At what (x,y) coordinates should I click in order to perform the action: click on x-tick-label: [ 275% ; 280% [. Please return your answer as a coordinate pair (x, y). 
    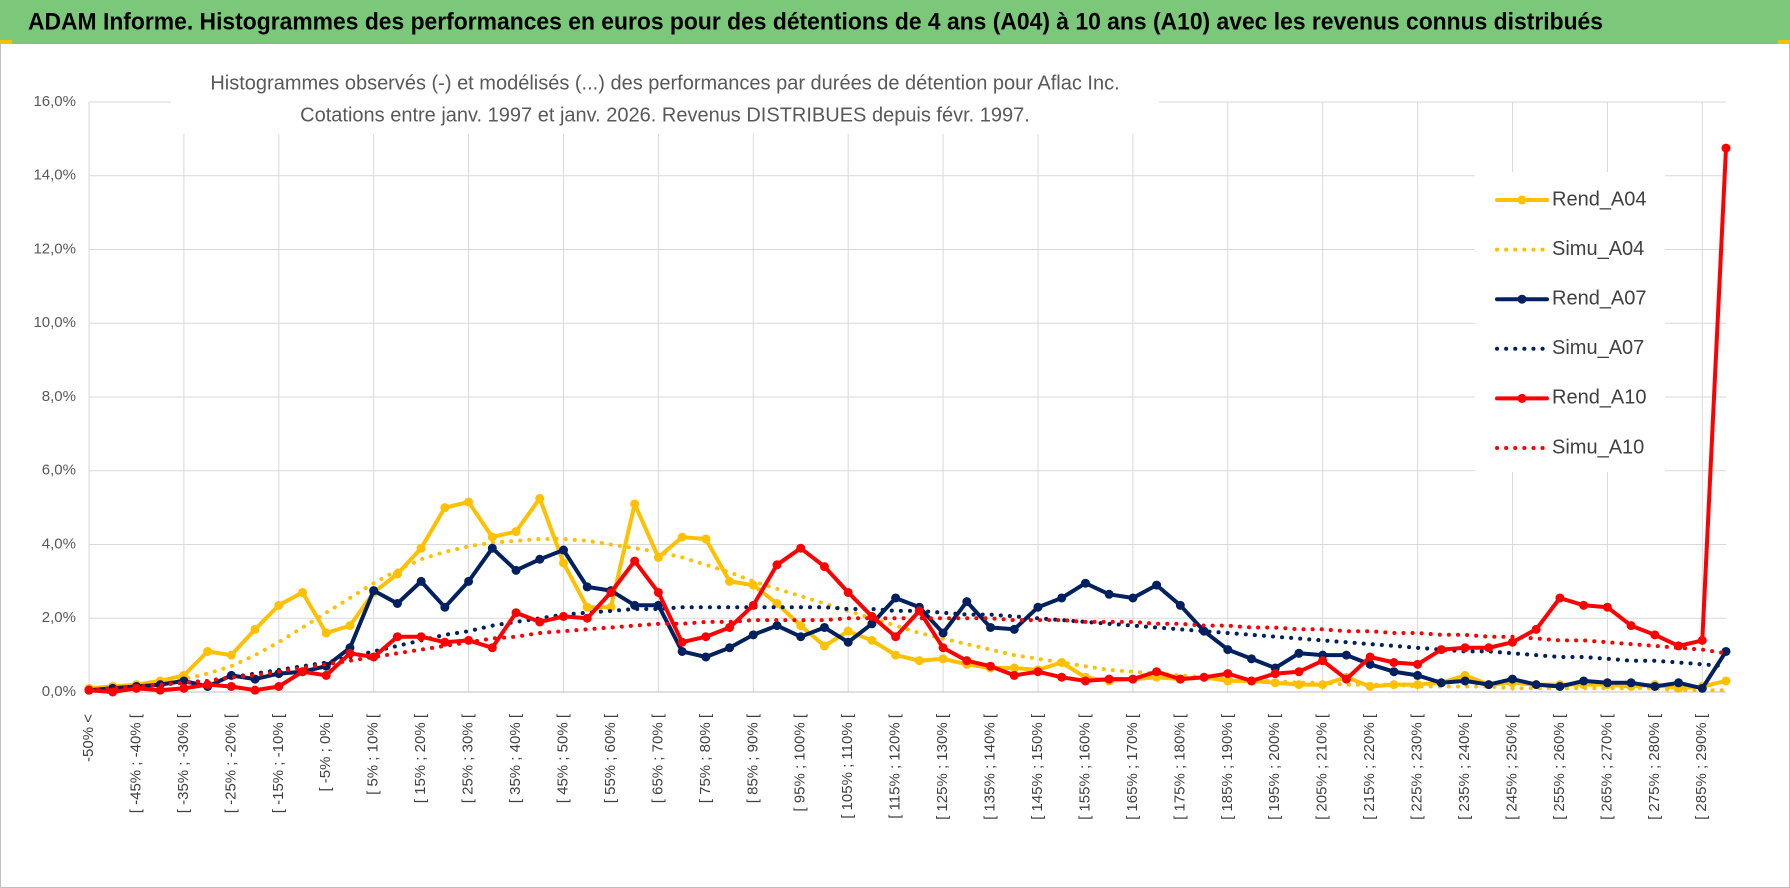
    Looking at the image, I should click on (1654, 766).